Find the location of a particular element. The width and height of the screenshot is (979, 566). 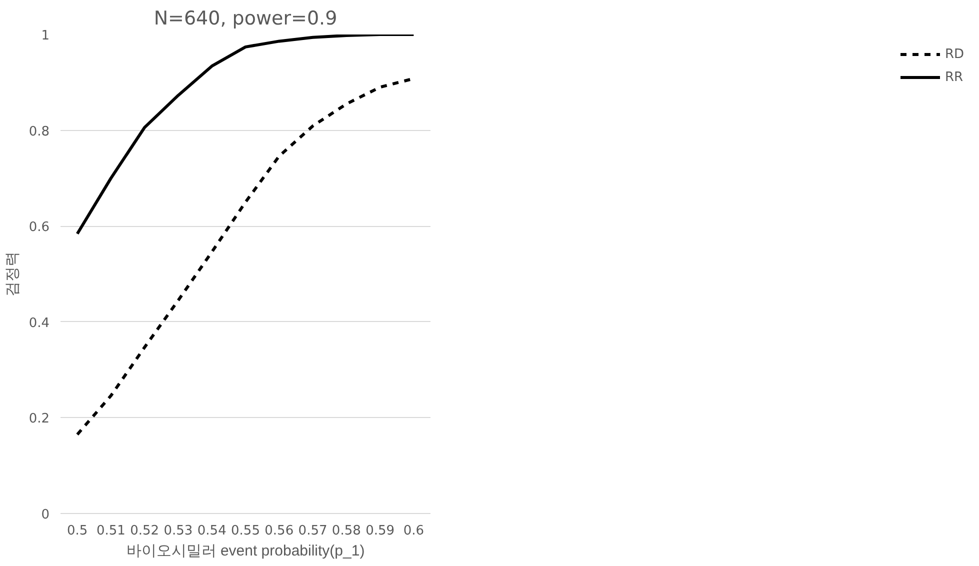

y-tick-label: 0.6 is located at coordinates (39, 228).